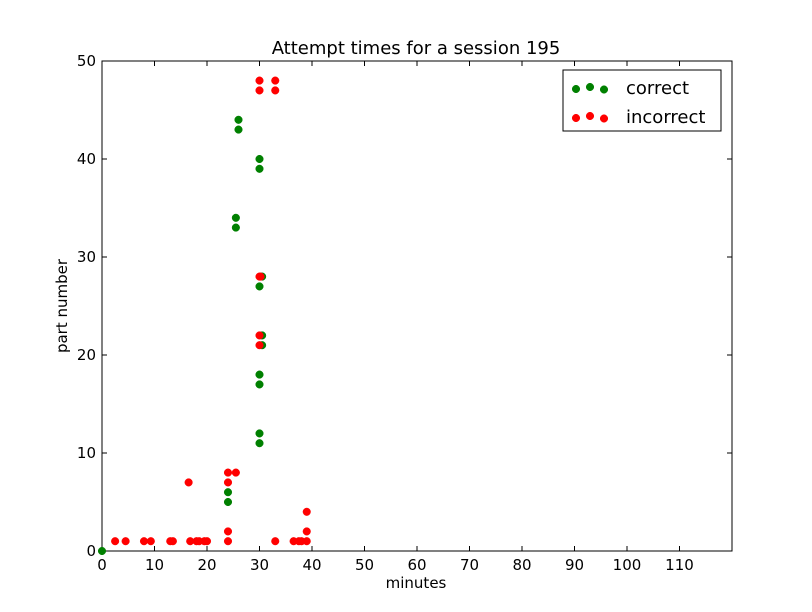 The image size is (812, 612). I want to click on x-tick-label: 60, so click(416, 565).